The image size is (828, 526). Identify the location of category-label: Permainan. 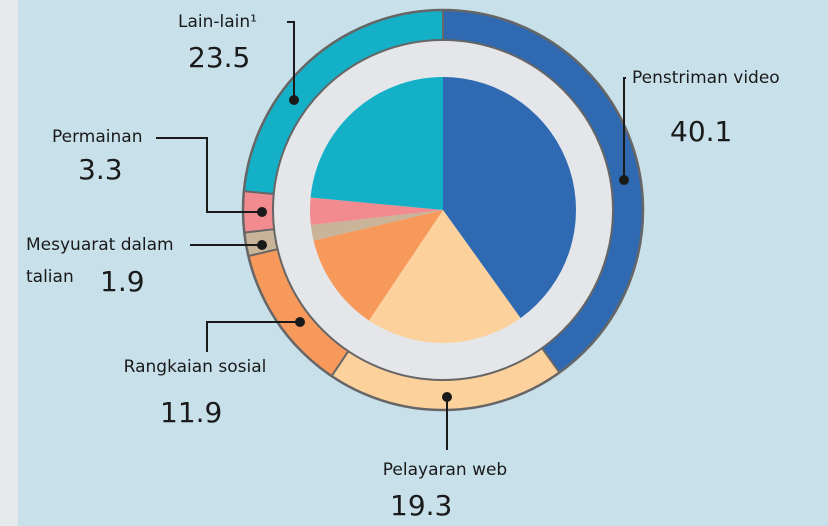
(97, 137).